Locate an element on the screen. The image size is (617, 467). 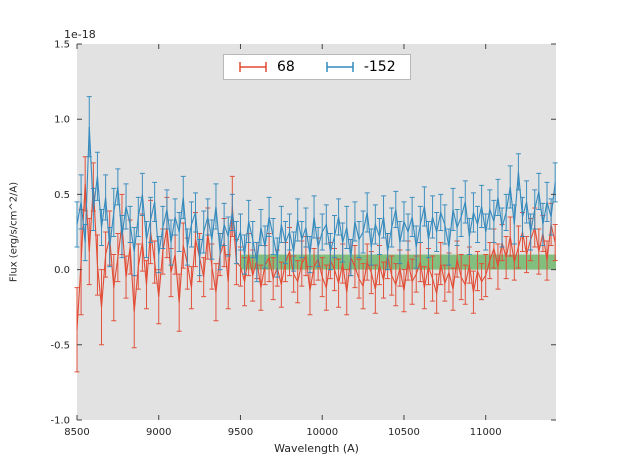
svg-text: 0.0 is located at coordinates (62, 270).